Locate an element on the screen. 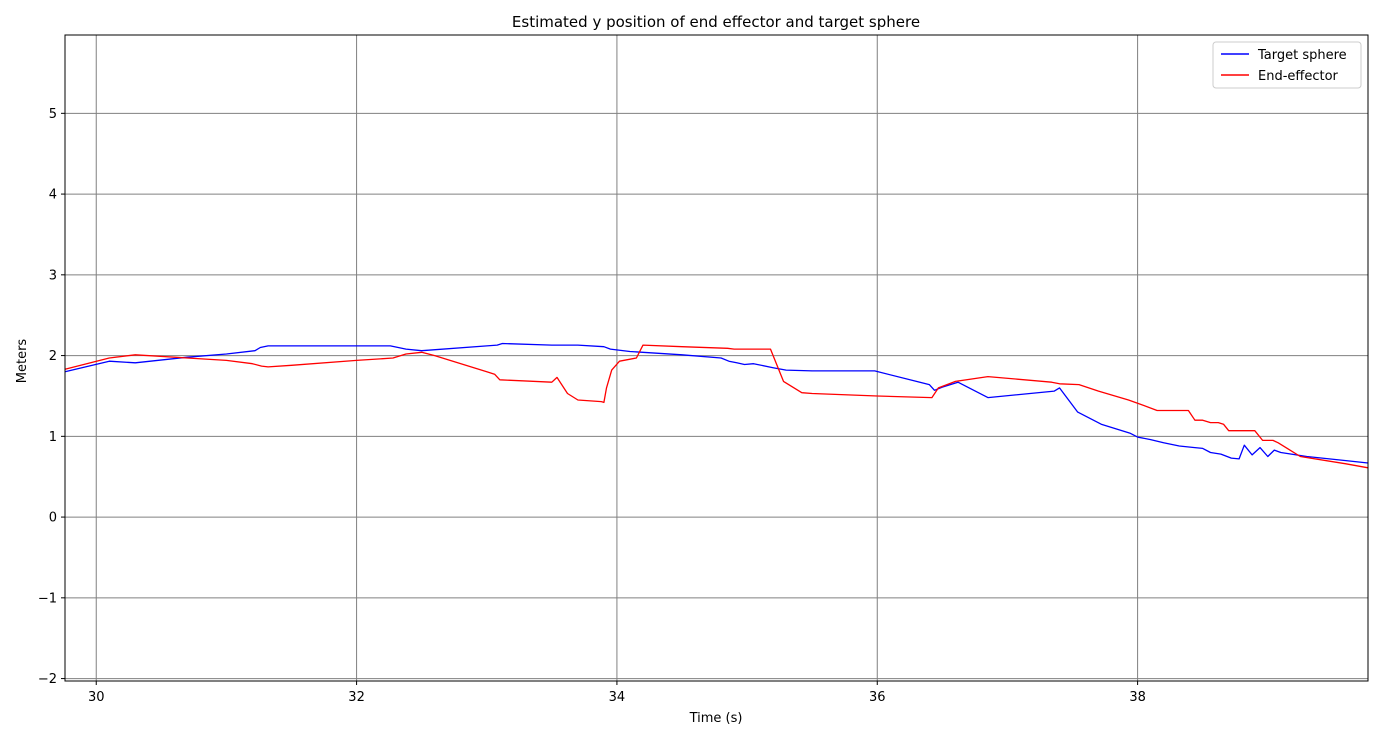 The image size is (1383, 741). x-tick-label: 36 is located at coordinates (877, 697).